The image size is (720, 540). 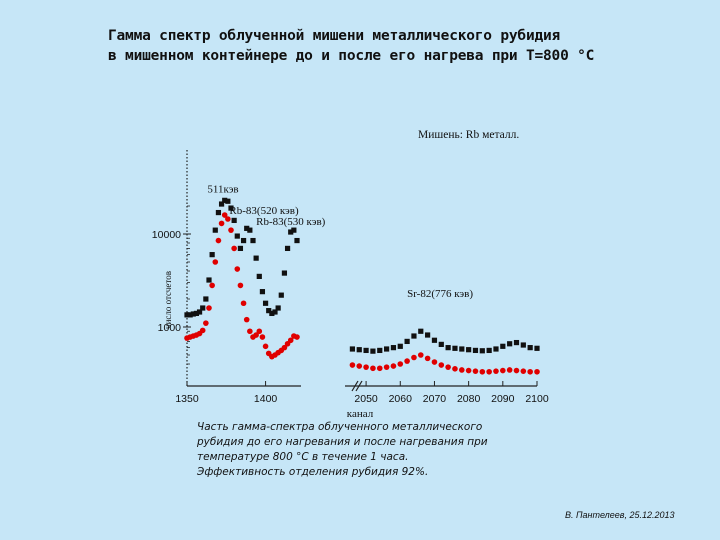 What do you see at coordinates (469, 399) in the screenshot?
I see `x-tick-label: 2080` at bounding box center [469, 399].